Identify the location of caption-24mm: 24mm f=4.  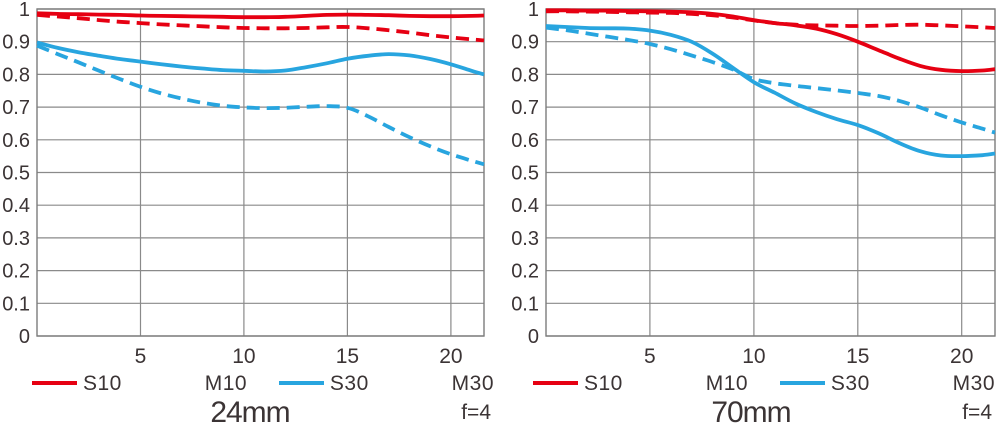
(250, 412).